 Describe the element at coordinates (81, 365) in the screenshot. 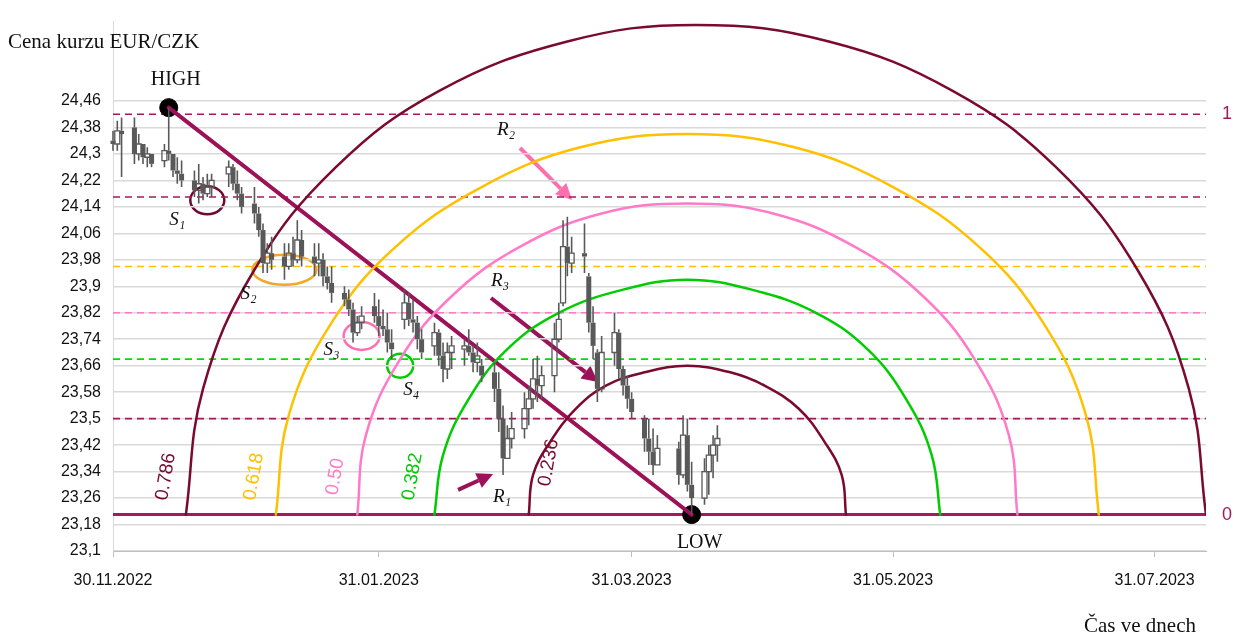

I see `y-tick-label: 23,66` at that location.